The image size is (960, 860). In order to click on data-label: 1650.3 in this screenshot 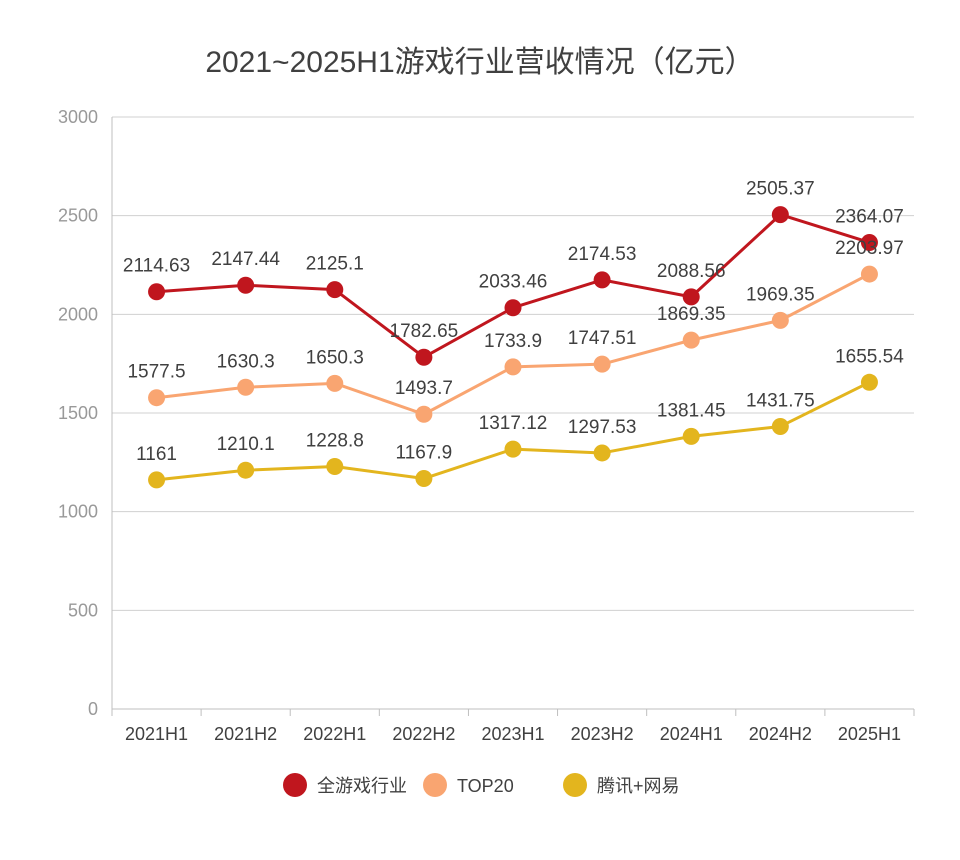, I will do `click(335, 357)`.